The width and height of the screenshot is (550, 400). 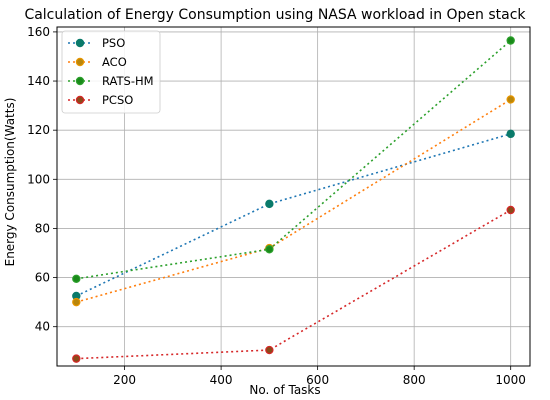 I want to click on legend: PSO ACO RATS-HM PCSO, so click(x=111, y=72).